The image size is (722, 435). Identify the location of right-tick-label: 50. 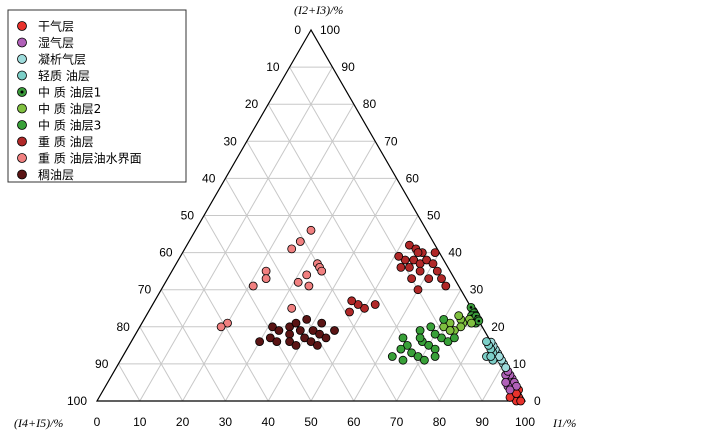
(434, 216).